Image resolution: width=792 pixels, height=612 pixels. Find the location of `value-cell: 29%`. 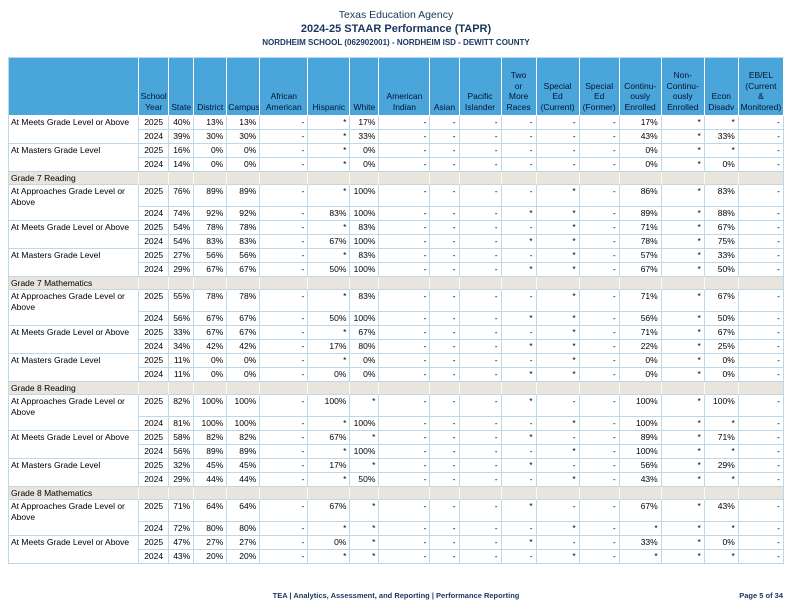

value-cell: 29% is located at coordinates (182, 270).